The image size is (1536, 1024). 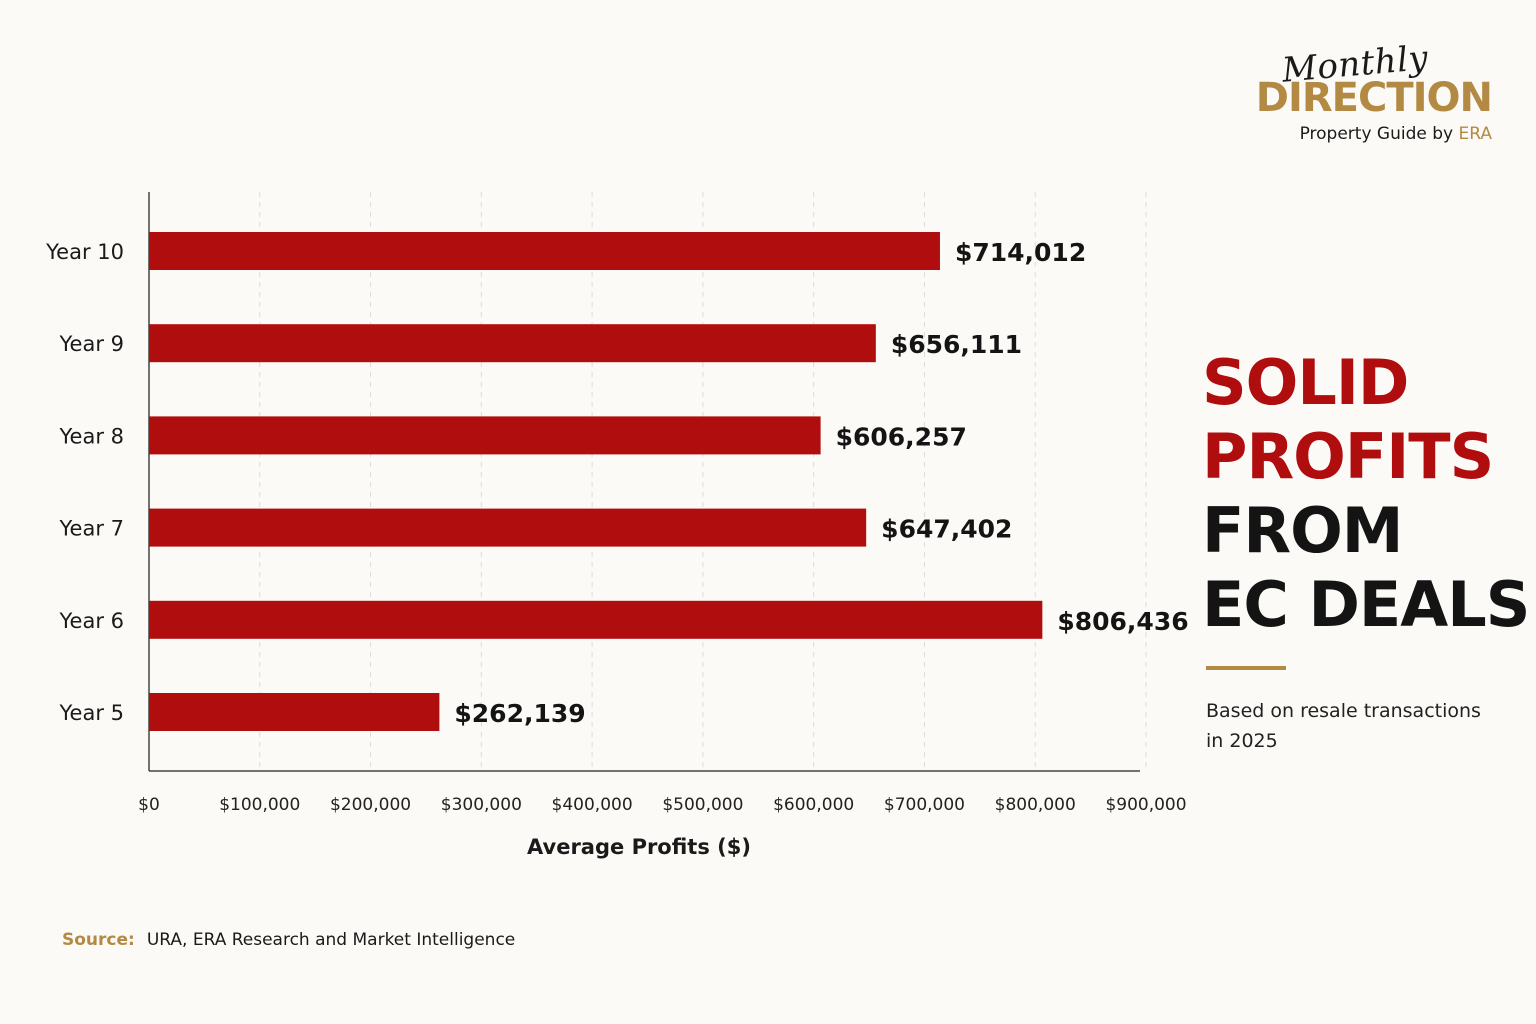 What do you see at coordinates (702, 805) in the screenshot?
I see `x-tick-label: $500,000` at bounding box center [702, 805].